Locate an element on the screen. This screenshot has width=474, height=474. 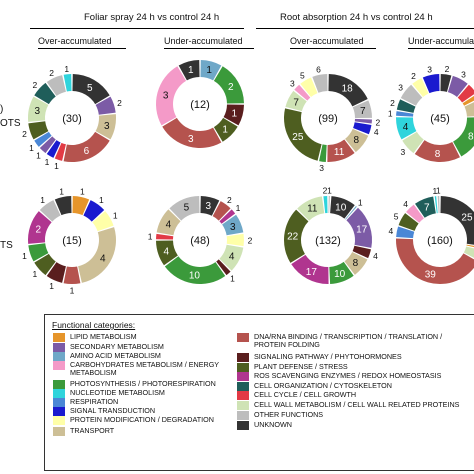
slice-value-label: 8 is located at coordinates (438, 154).